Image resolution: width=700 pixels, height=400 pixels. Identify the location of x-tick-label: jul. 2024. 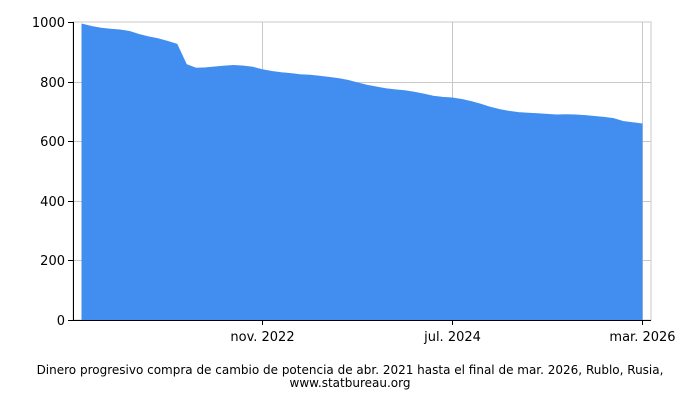
(452, 337).